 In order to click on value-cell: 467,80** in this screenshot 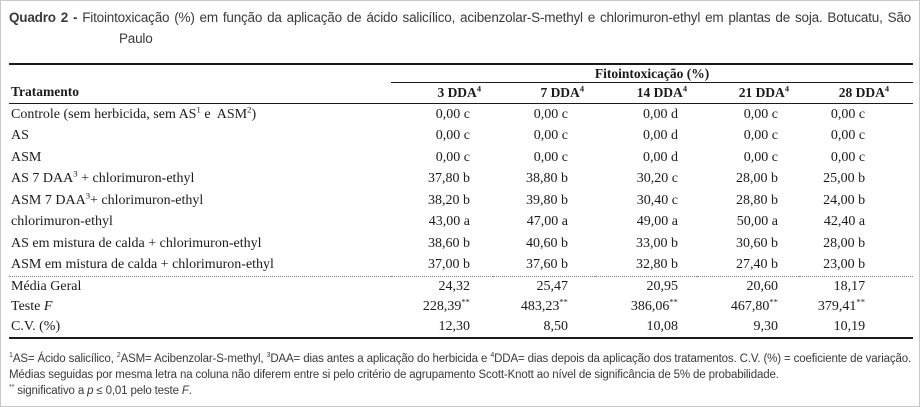, I will do `click(754, 305)`.